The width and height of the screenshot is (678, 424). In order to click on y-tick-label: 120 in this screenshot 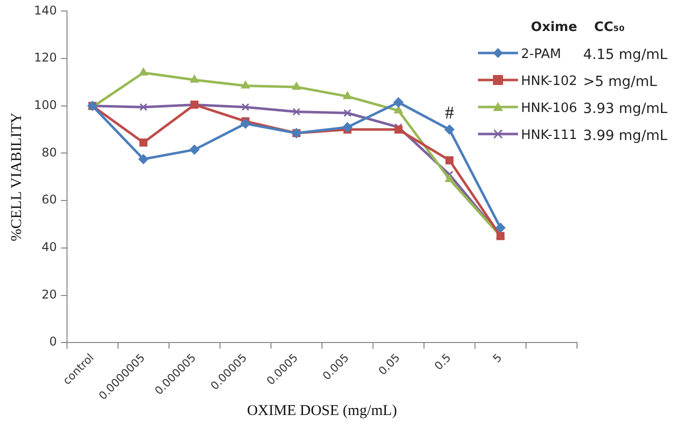, I will do `click(45, 57)`.